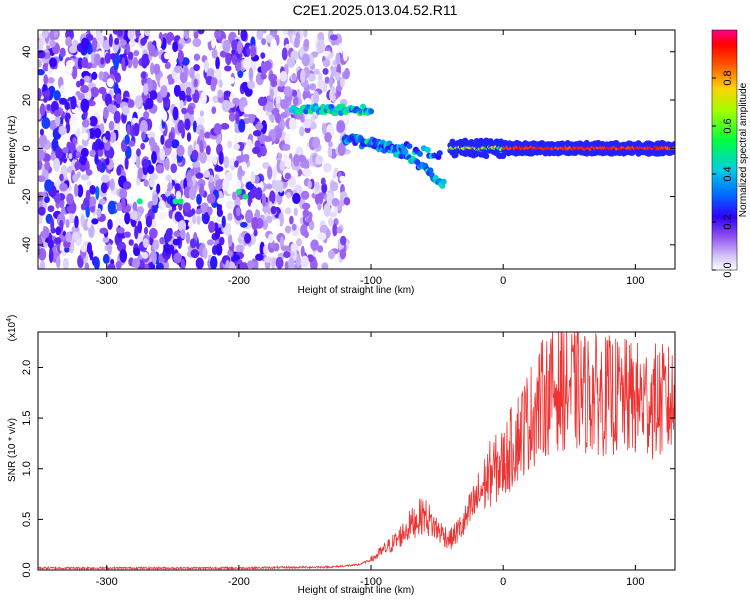 The image size is (750, 600). I want to click on snr-scale-base: (x10, so click(12, 331).